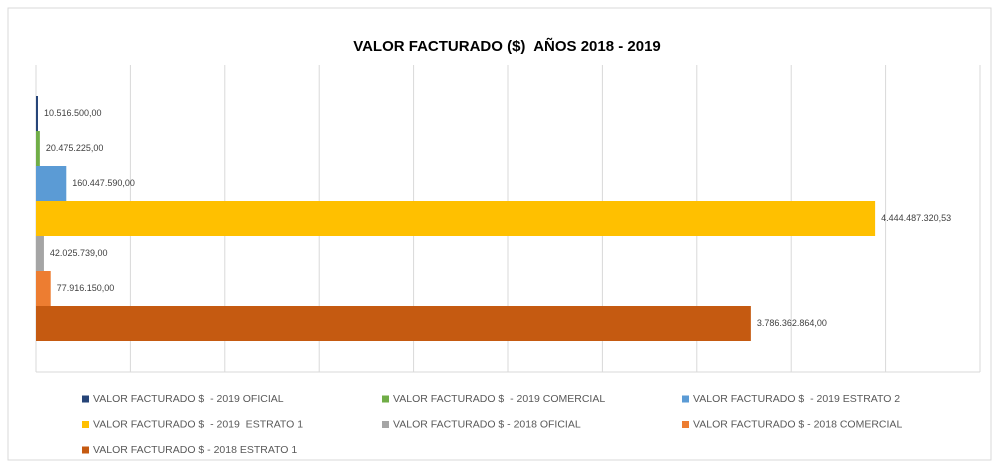  I want to click on legend-label: VALOR FACTURADO $ - 2019 OFICIAL, so click(188, 399).